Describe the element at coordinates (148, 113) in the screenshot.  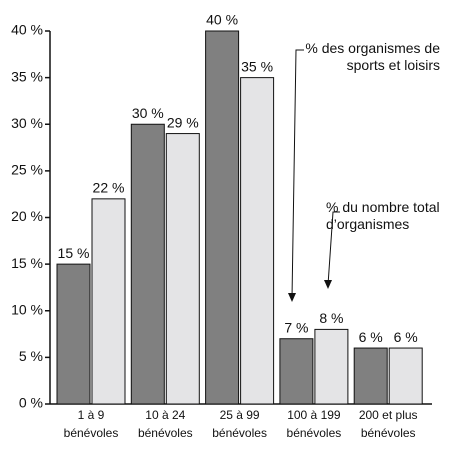
I see `value-label: 30 %` at that location.